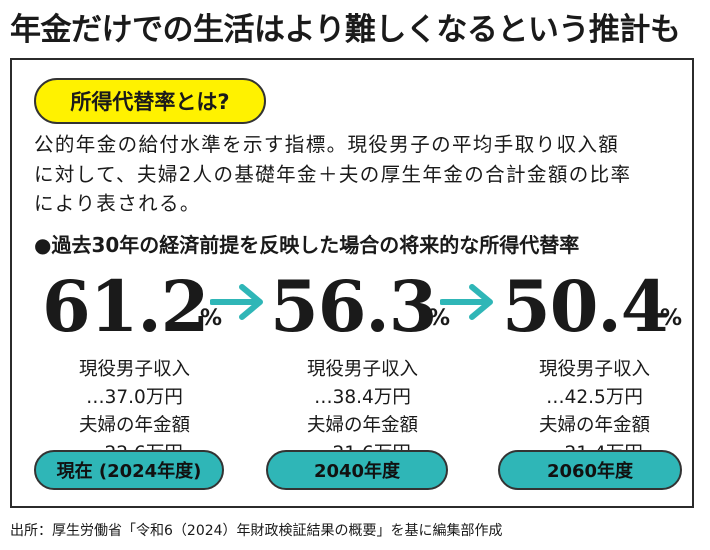  Describe the element at coordinates (150, 101) in the screenshot. I see `definition-label: 所得代替率とは?` at that location.